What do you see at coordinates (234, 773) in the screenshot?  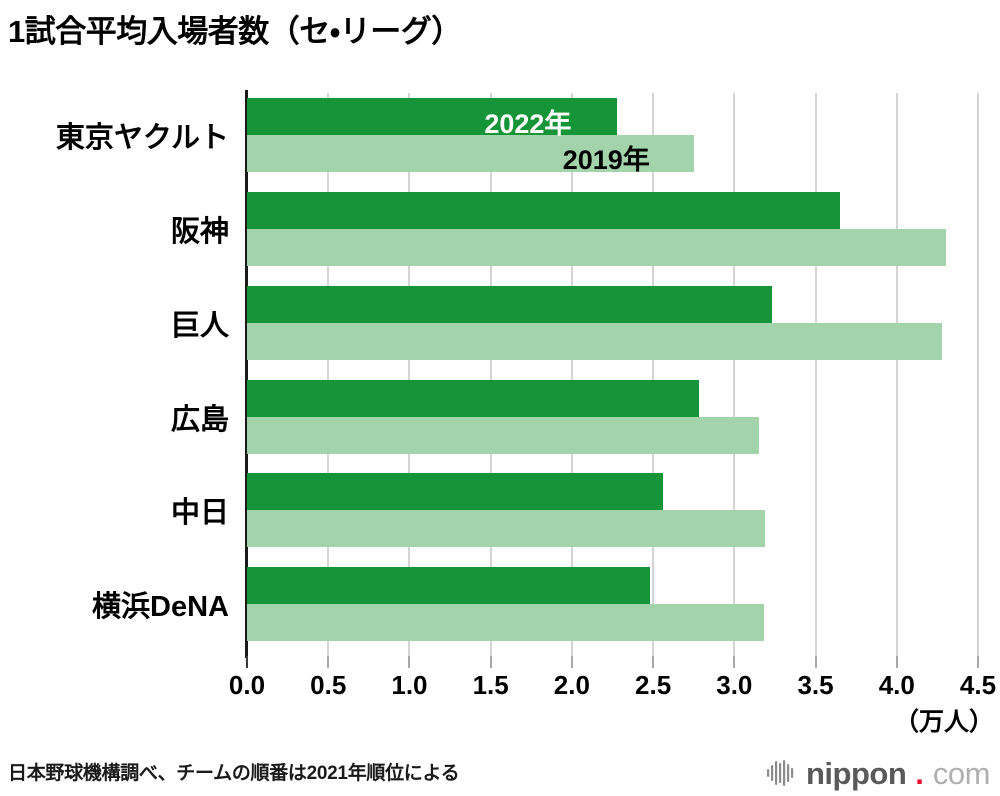 I see `source-note: 日本野球機構調べ、チームの順番は2021年順位による` at bounding box center [234, 773].